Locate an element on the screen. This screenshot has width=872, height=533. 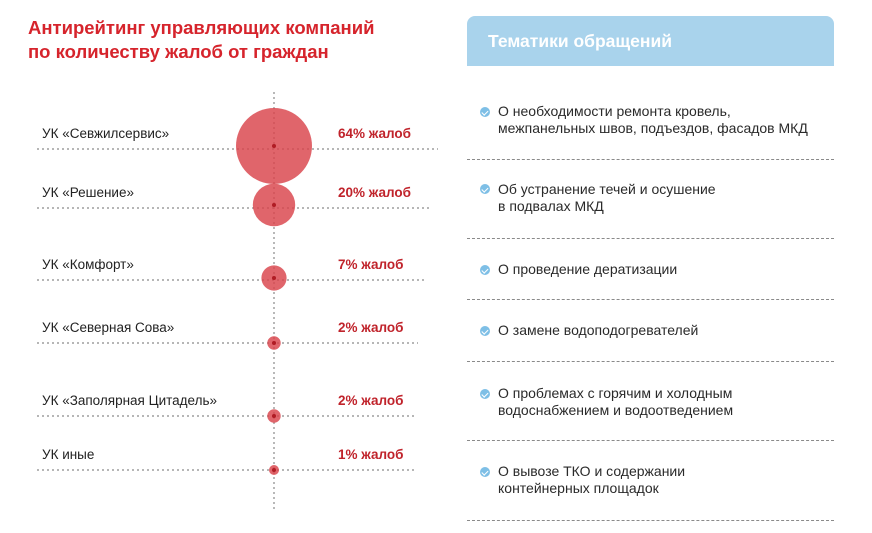
category-label: УК «Комфорт» is located at coordinates (88, 264).